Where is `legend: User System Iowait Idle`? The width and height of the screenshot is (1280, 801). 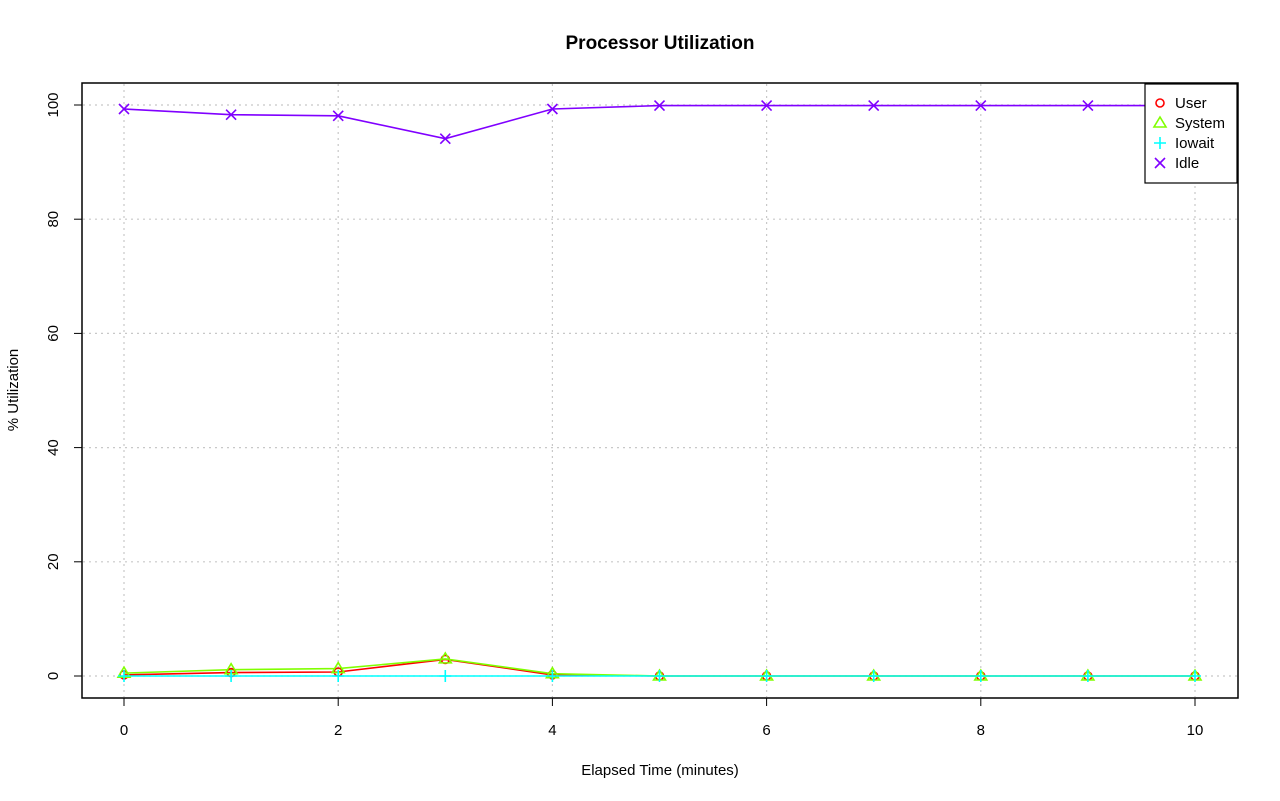
legend: User System Iowait Idle is located at coordinates (1191, 133).